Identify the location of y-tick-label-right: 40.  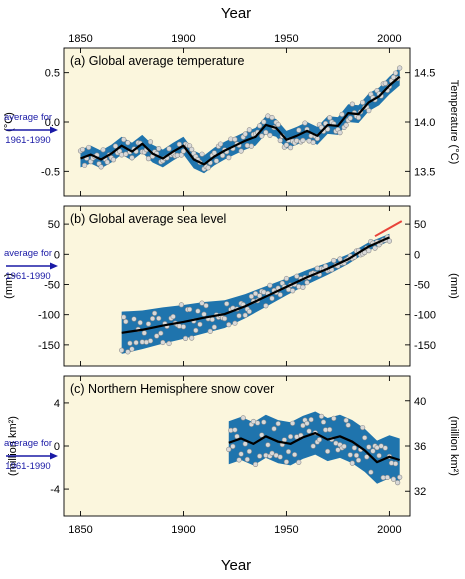
(420, 402).